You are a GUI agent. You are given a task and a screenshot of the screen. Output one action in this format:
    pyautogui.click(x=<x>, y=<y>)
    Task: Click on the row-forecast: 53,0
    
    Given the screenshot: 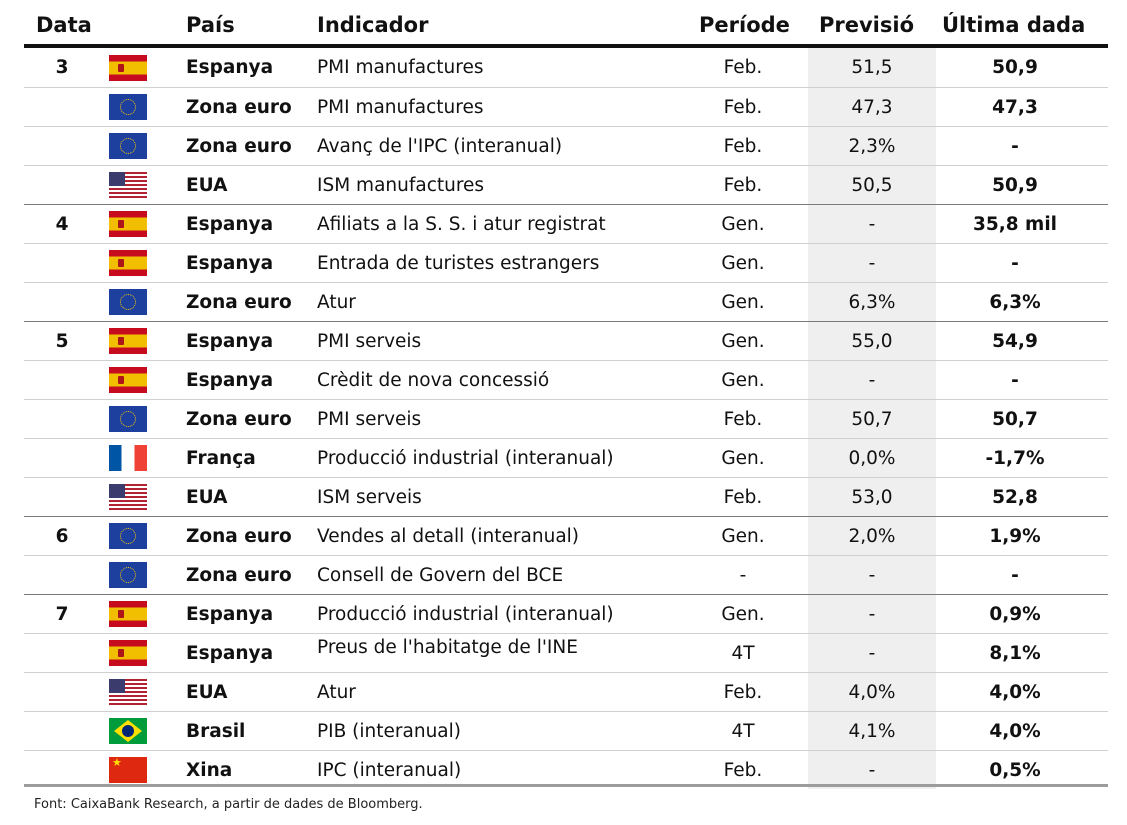 What is the action you would take?
    pyautogui.click(x=872, y=497)
    